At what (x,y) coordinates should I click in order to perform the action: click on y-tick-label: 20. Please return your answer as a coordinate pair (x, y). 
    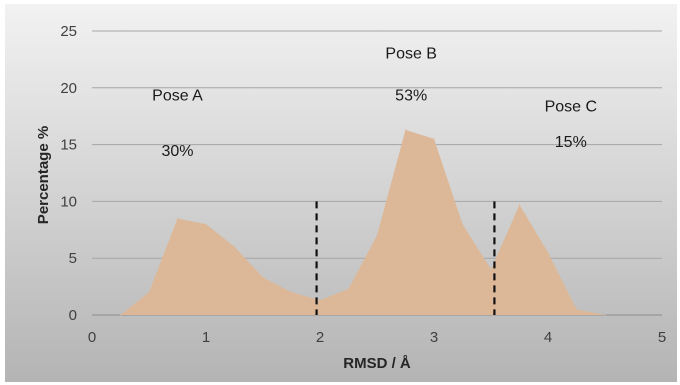
    Looking at the image, I should click on (68, 88).